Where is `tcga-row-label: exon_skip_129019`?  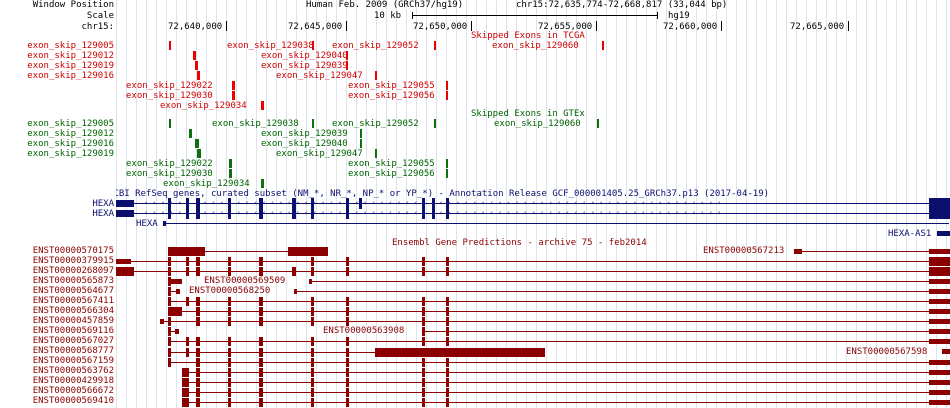
tcga-row-label: exon_skip_129019 is located at coordinates (70, 66).